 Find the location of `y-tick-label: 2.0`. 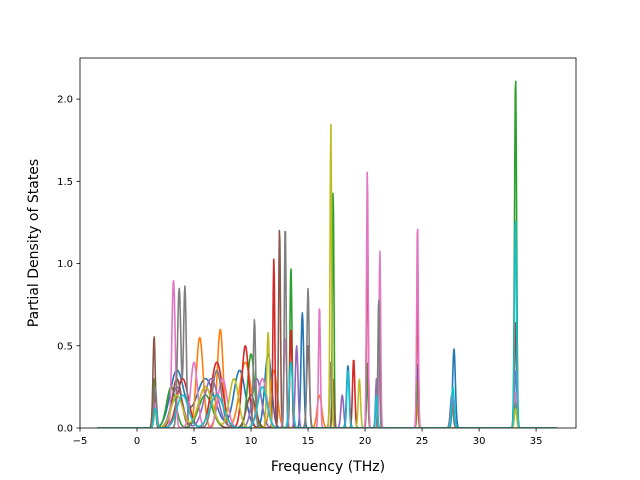

y-tick-label: 2.0 is located at coordinates (65, 100).